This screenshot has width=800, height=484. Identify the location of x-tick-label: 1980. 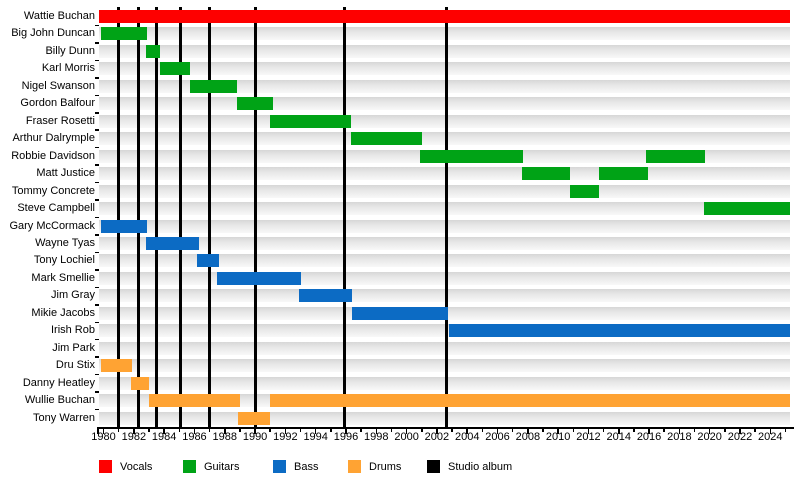
(103, 437).